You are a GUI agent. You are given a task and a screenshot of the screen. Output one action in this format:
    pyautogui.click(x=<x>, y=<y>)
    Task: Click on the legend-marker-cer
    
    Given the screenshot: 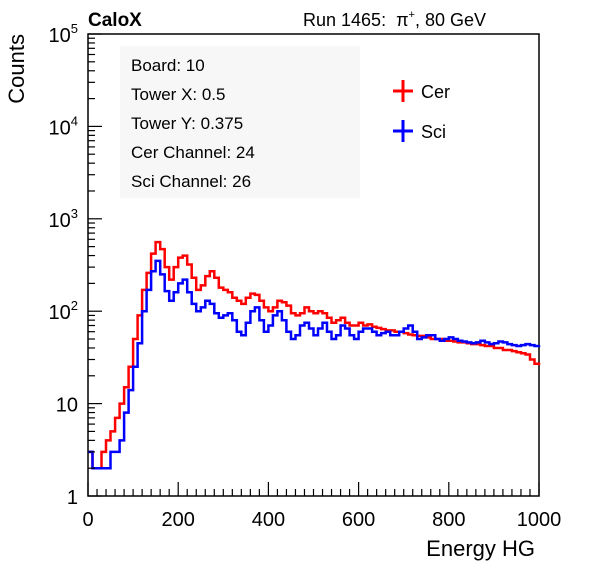 What is the action you would take?
    pyautogui.click(x=403, y=91)
    